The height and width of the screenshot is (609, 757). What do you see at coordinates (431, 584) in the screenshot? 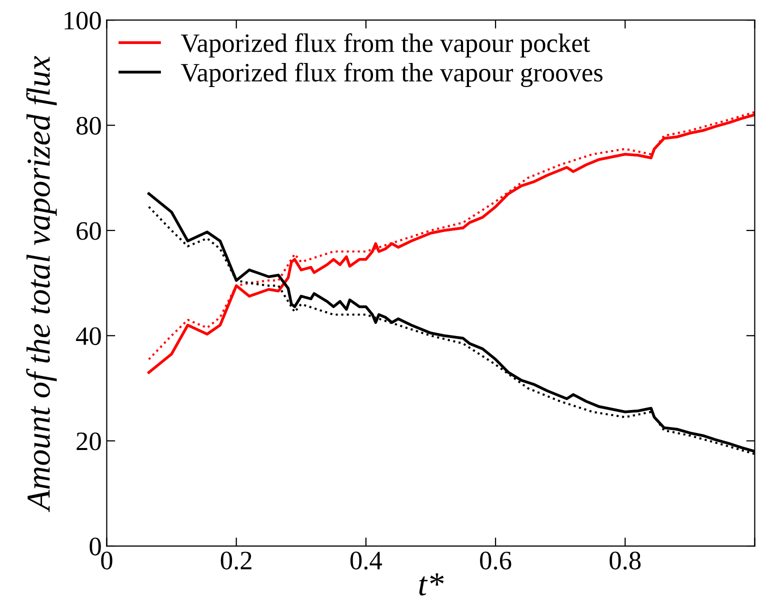
I see `x-axis-title: t*` at bounding box center [431, 584].